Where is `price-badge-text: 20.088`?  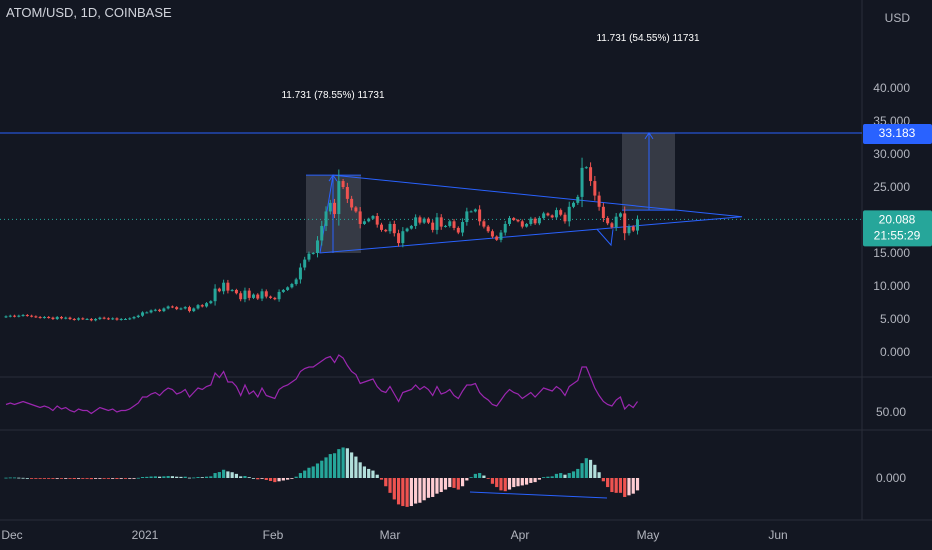 price-badge-text: 20.088 is located at coordinates (897, 219).